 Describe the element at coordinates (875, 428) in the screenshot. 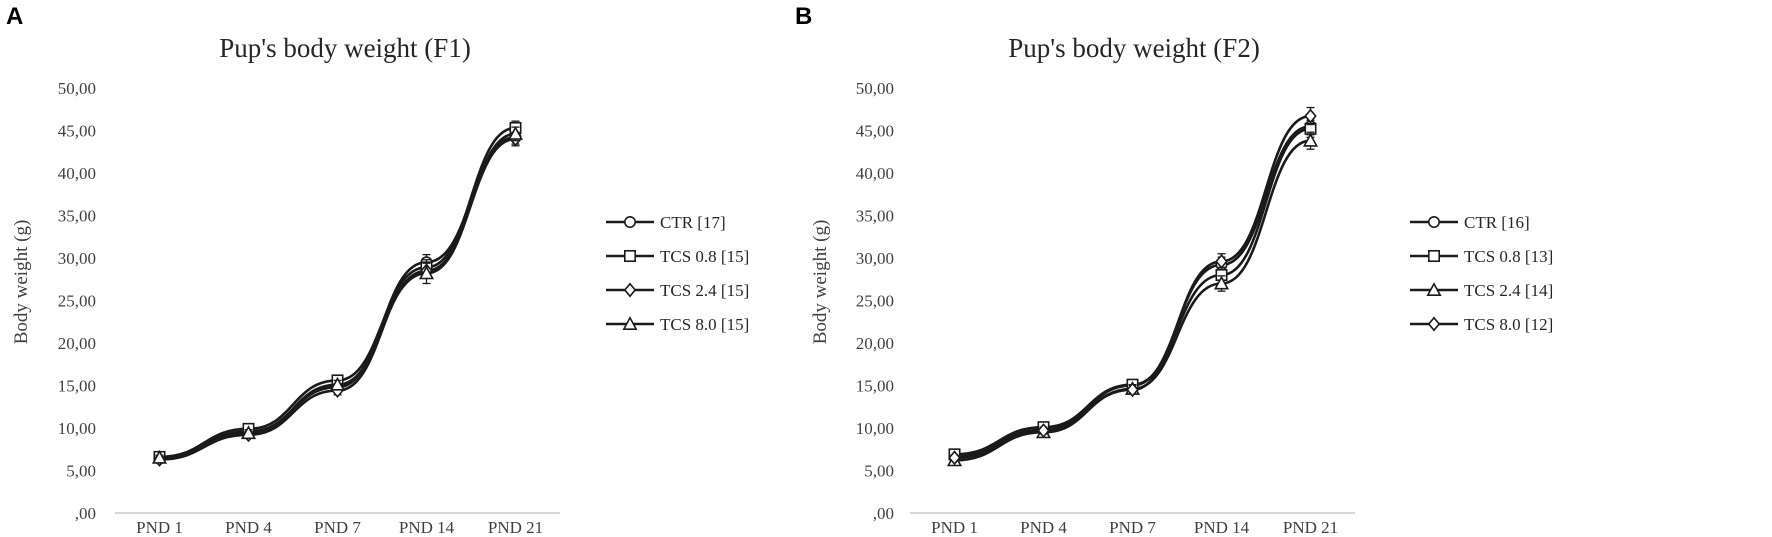

I see `y-tick-label-b: 10,00` at that location.